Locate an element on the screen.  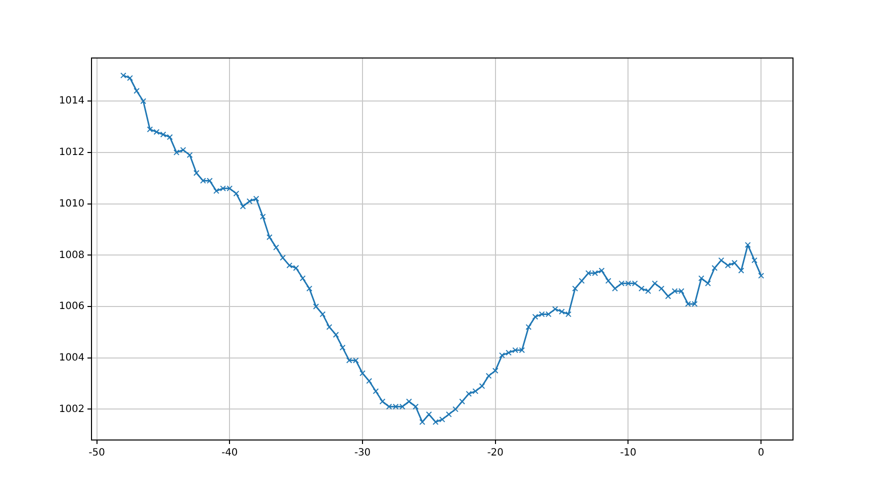
x-tick-label: -10 is located at coordinates (628, 453).